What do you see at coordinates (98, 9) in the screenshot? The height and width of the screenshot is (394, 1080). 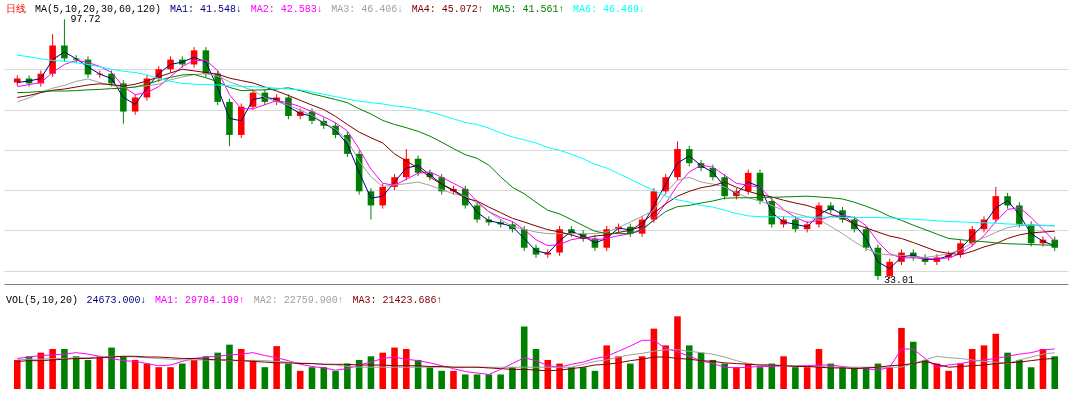 I see `chart-subtitle: MA(5,10,20,30,60,120)` at bounding box center [98, 9].